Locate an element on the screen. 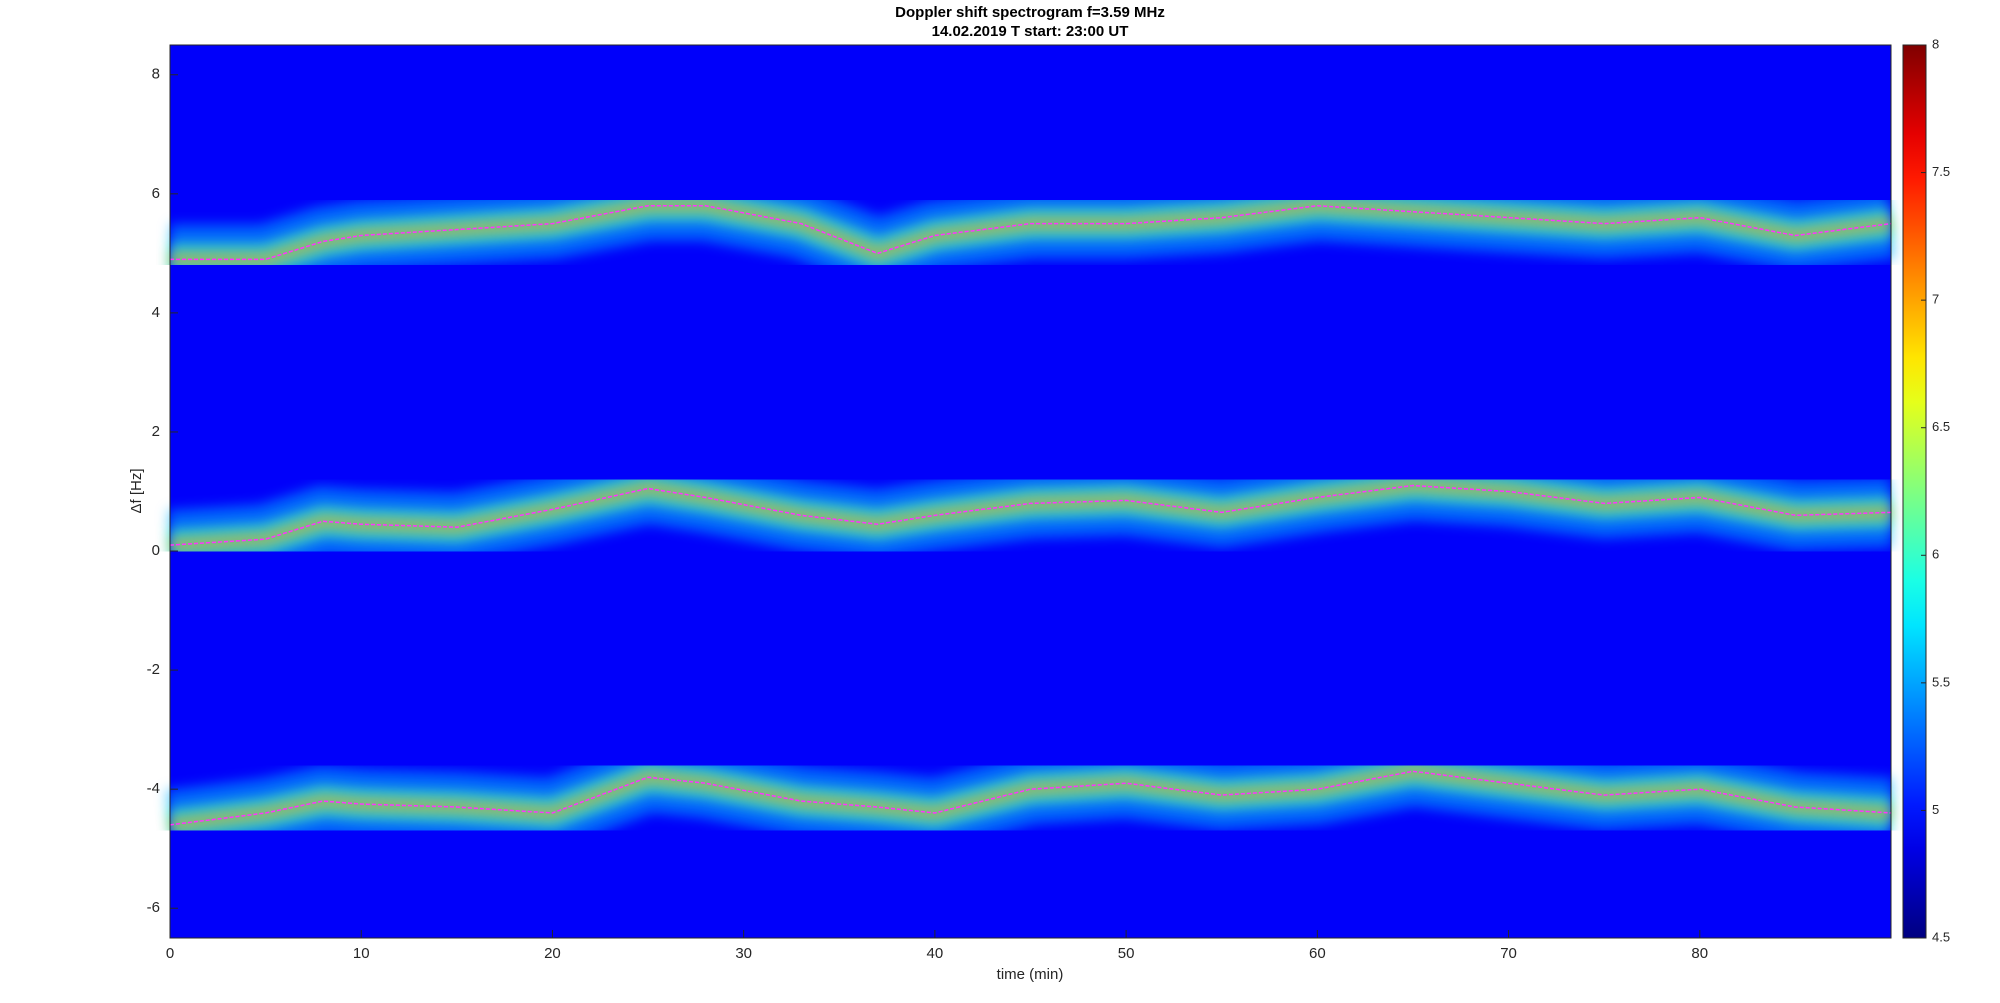 The height and width of the screenshot is (1003, 2000). x-tick-label: 70 is located at coordinates (1508, 953).